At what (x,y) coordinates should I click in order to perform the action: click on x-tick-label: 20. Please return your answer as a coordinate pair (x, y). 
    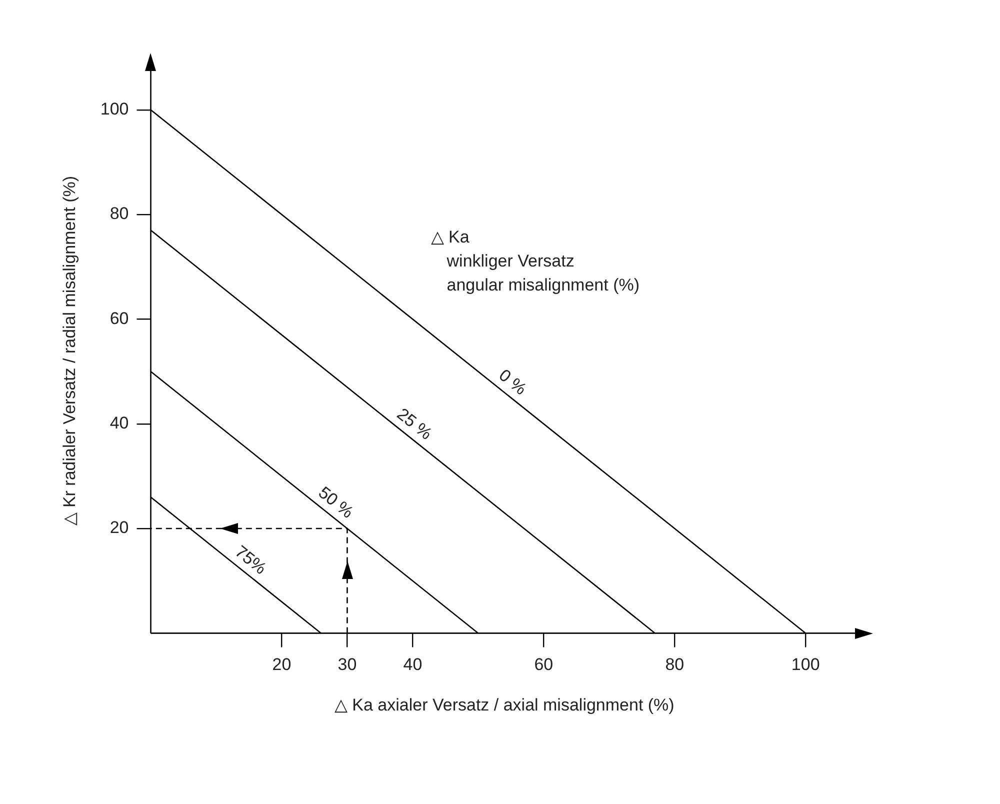
    Looking at the image, I should click on (282, 664).